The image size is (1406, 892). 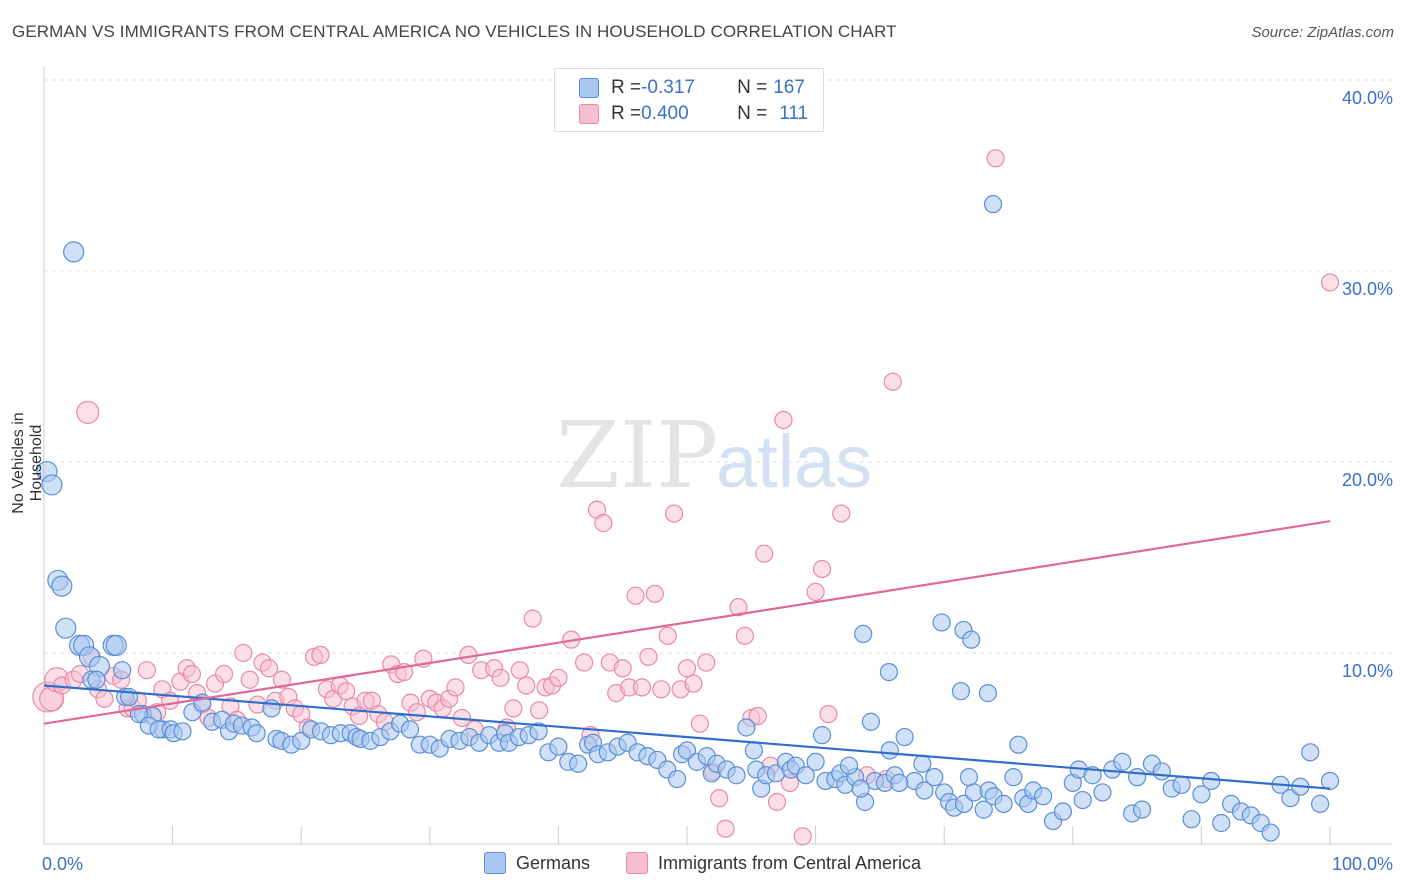 I want to click on legend-label-germans: Germans, so click(x=553, y=862).